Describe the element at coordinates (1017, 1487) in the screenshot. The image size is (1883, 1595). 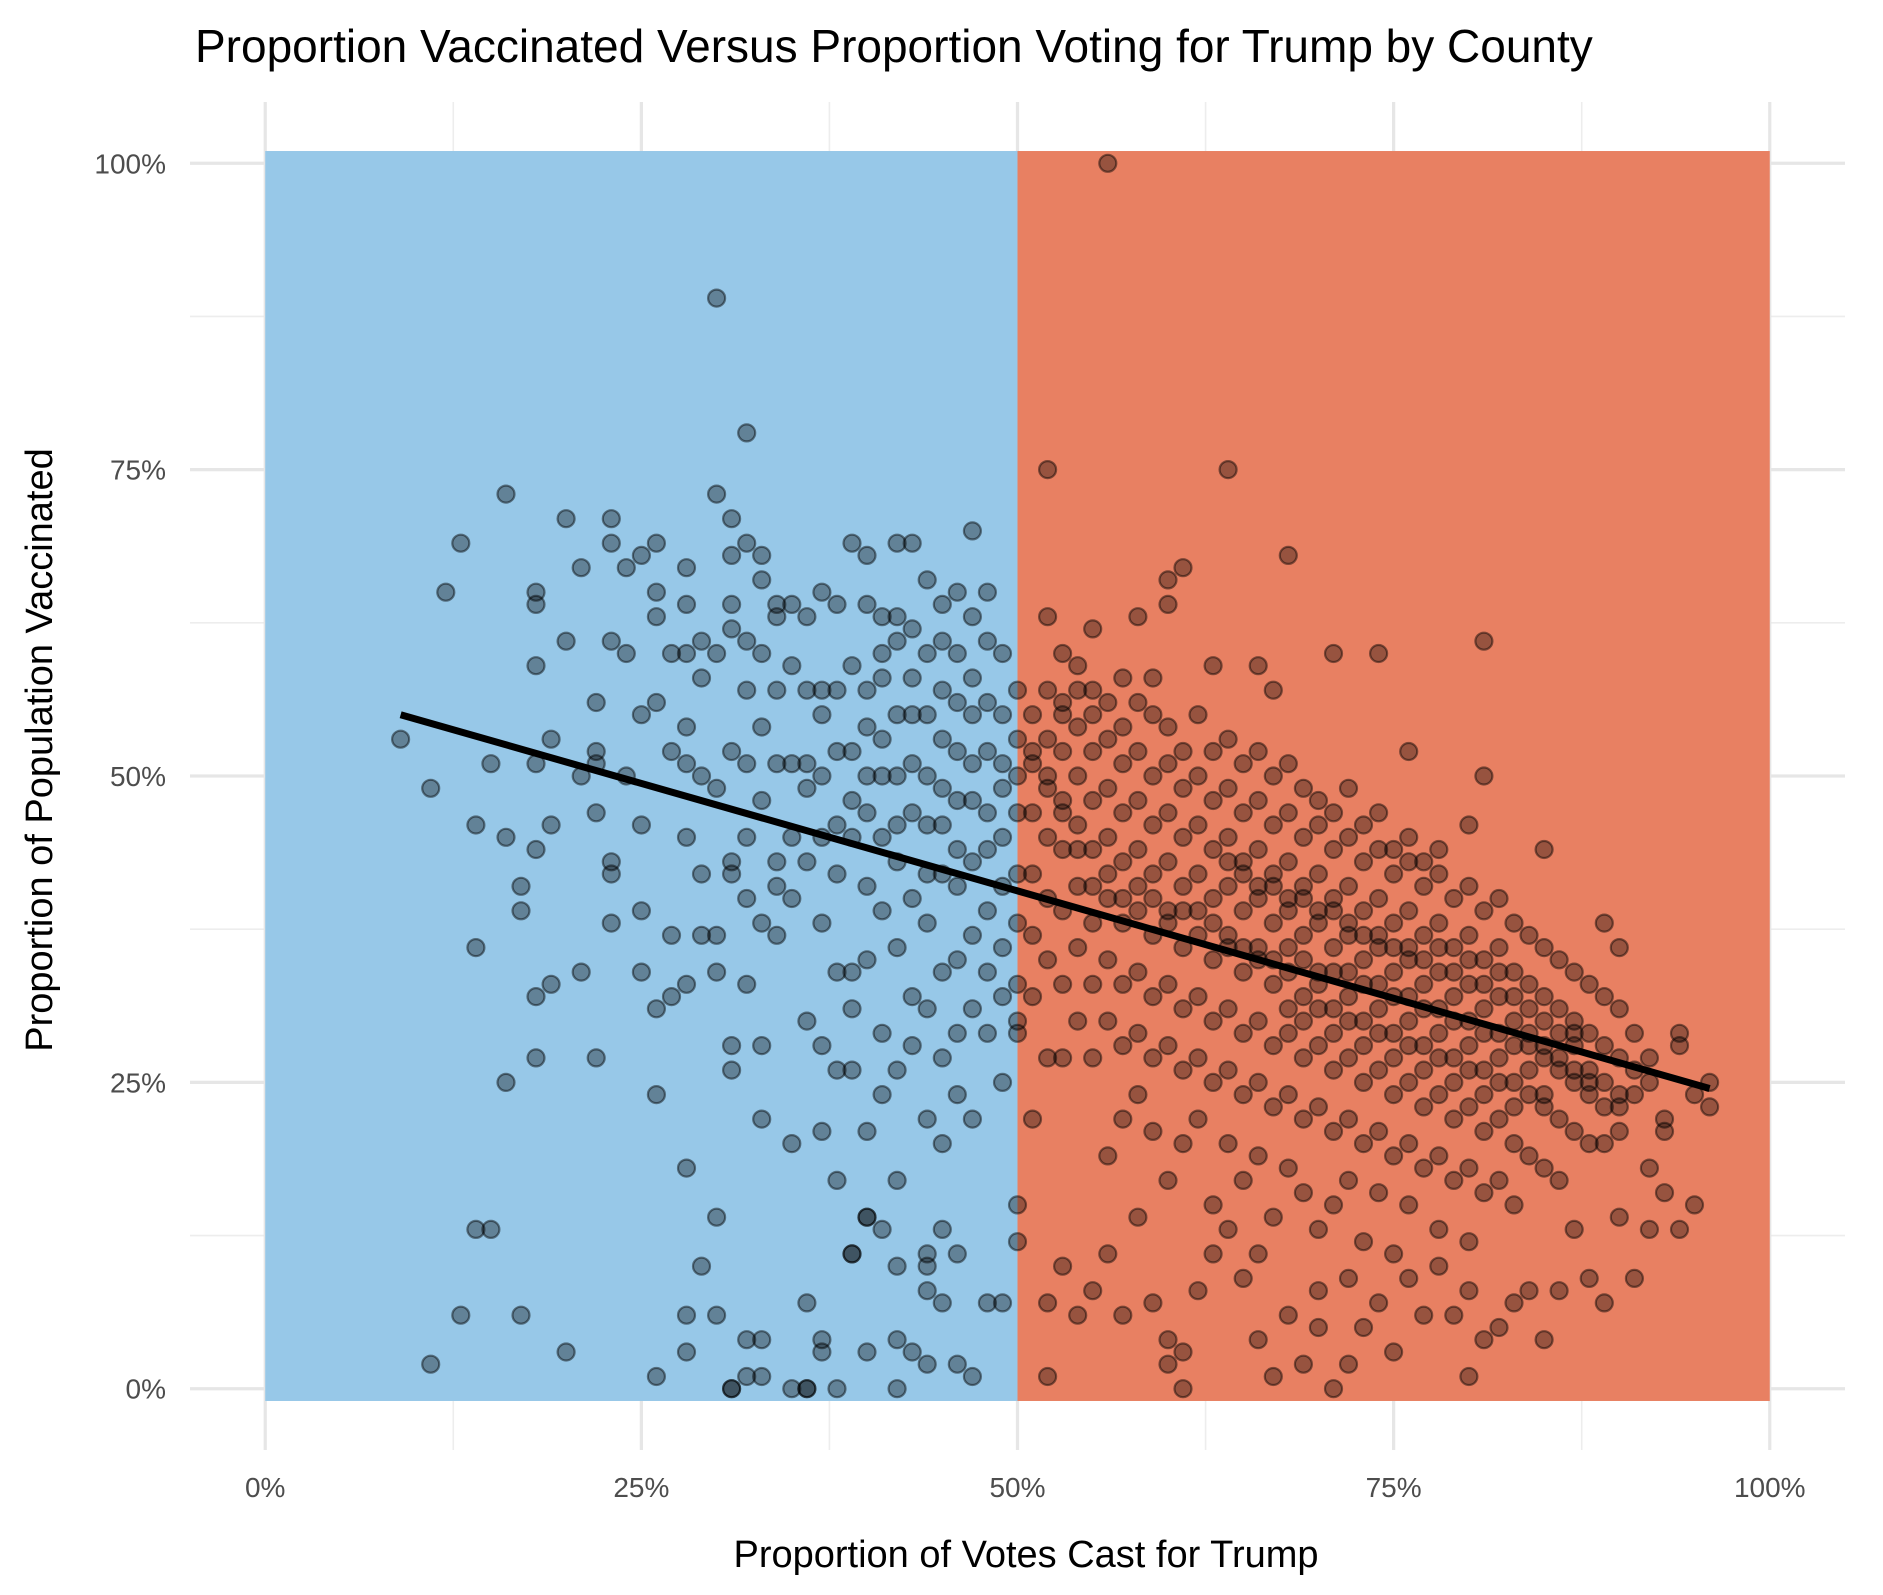
I see `x-tick-label: 50%` at that location.